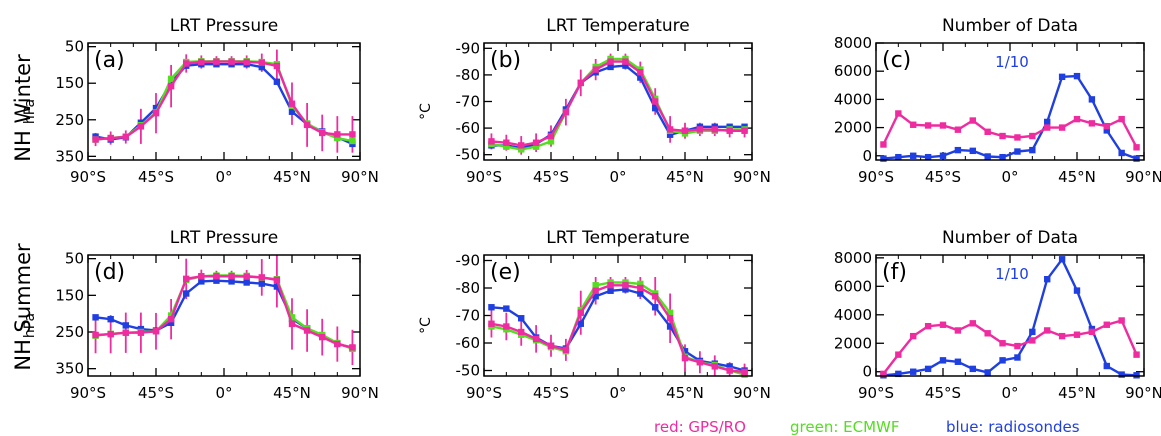 This screenshot has height=436, width=1161. I want to click on panel-b-frame, so click(618, 101).